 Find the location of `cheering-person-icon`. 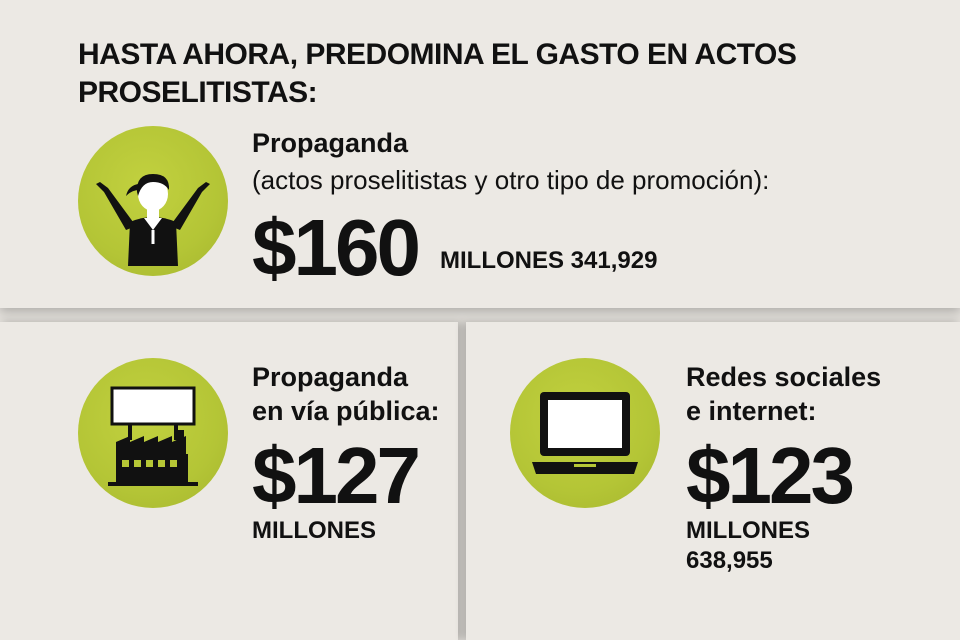

cheering-person-icon is located at coordinates (153, 201).